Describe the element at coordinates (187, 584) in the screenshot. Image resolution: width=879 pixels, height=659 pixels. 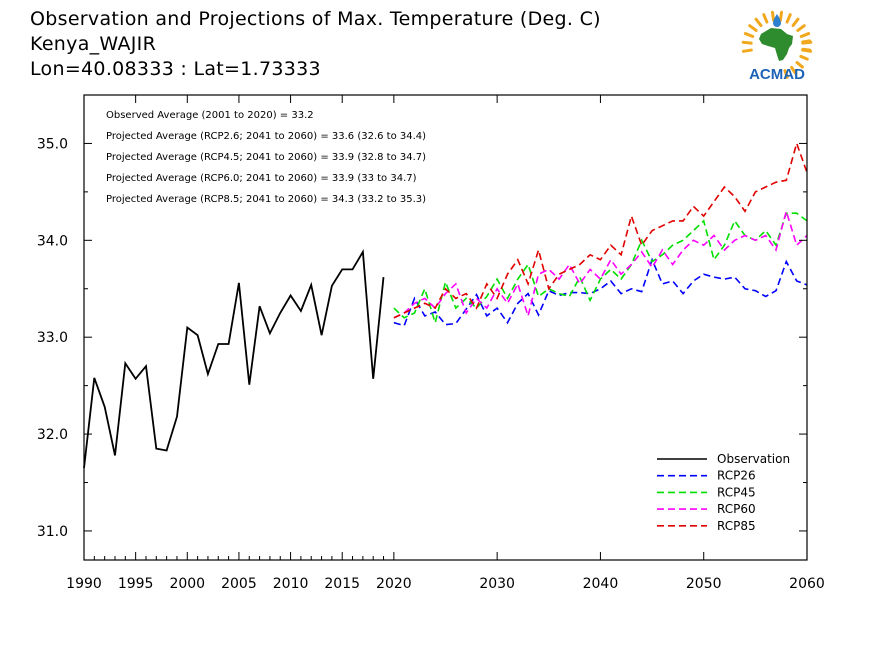
I see `x-tick-label: 2000` at that location.